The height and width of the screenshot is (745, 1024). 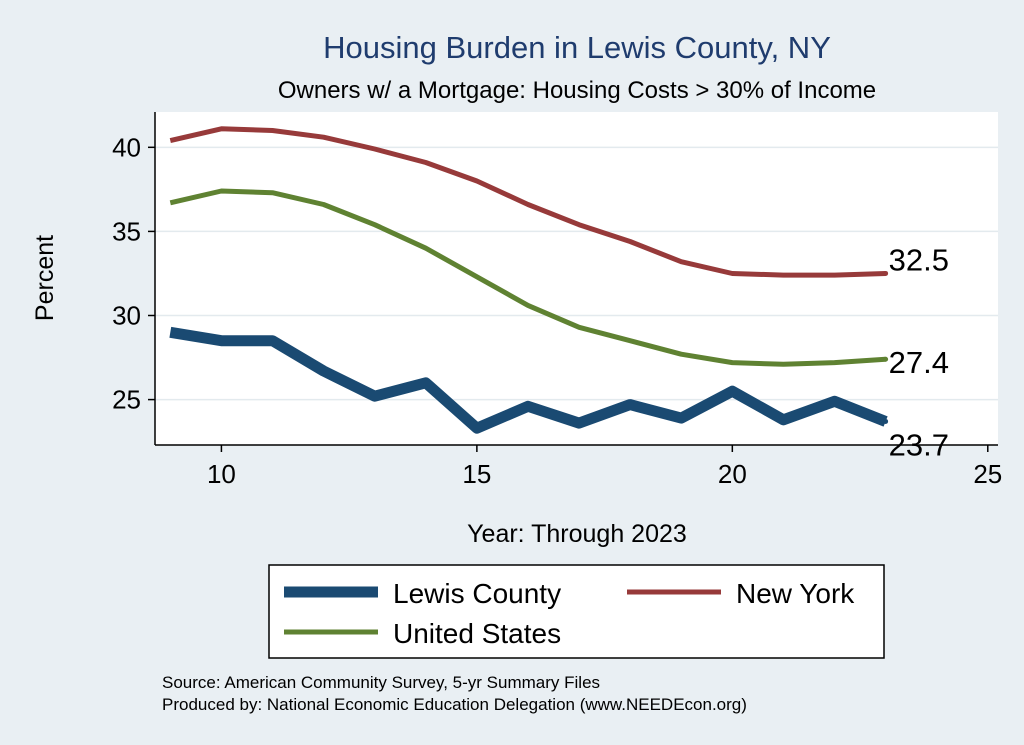 What do you see at coordinates (45, 278) in the screenshot?
I see `y-axis-title: Percent` at bounding box center [45, 278].